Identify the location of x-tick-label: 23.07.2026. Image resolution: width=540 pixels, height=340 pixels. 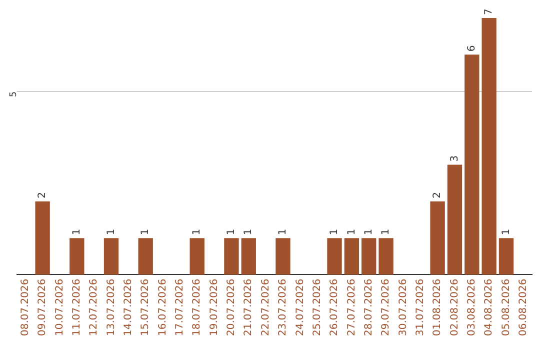
(283, 307).